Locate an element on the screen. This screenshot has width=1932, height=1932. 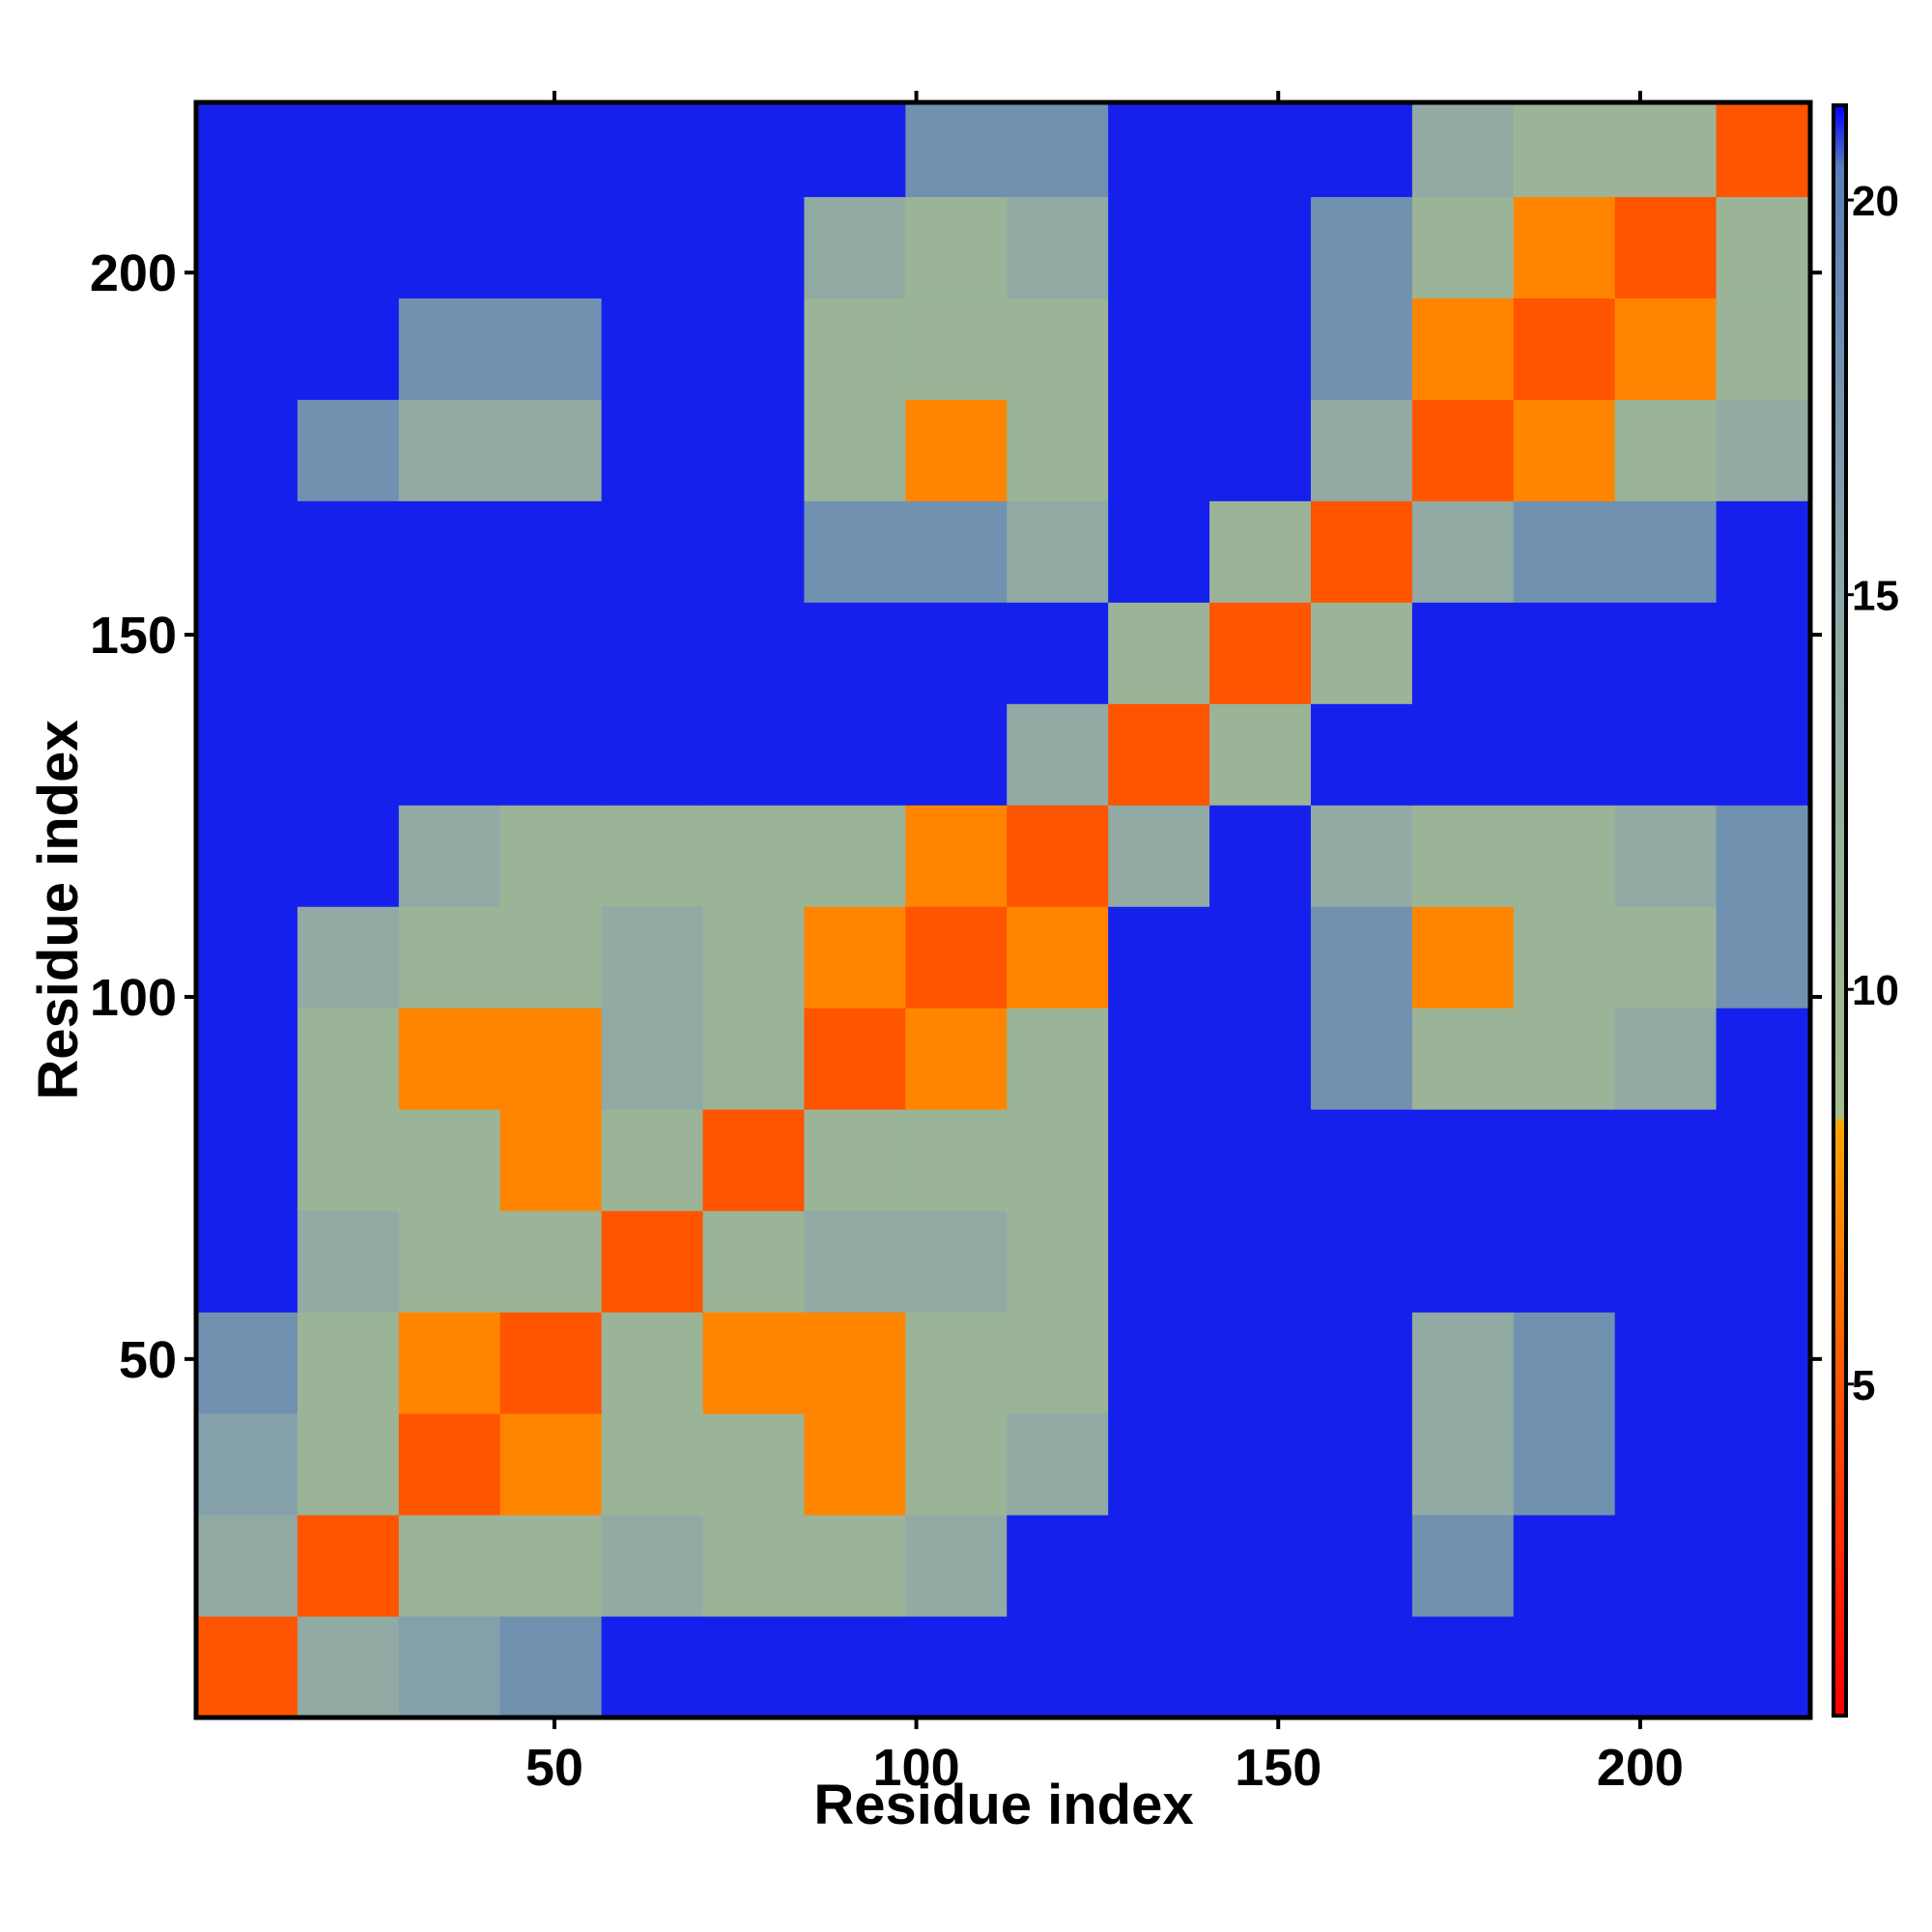
y-tick-label: 100 is located at coordinates (133, 998).